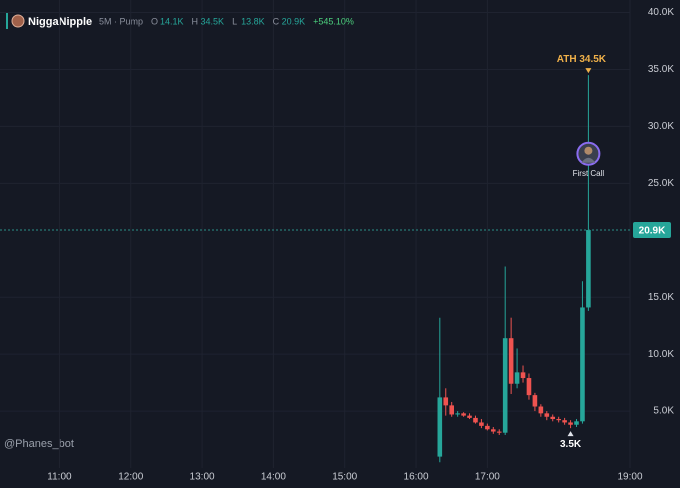 The height and width of the screenshot is (488, 680). Describe the element at coordinates (582, 59) in the screenshot. I see `ath-label: ATH 34.5K` at that location.